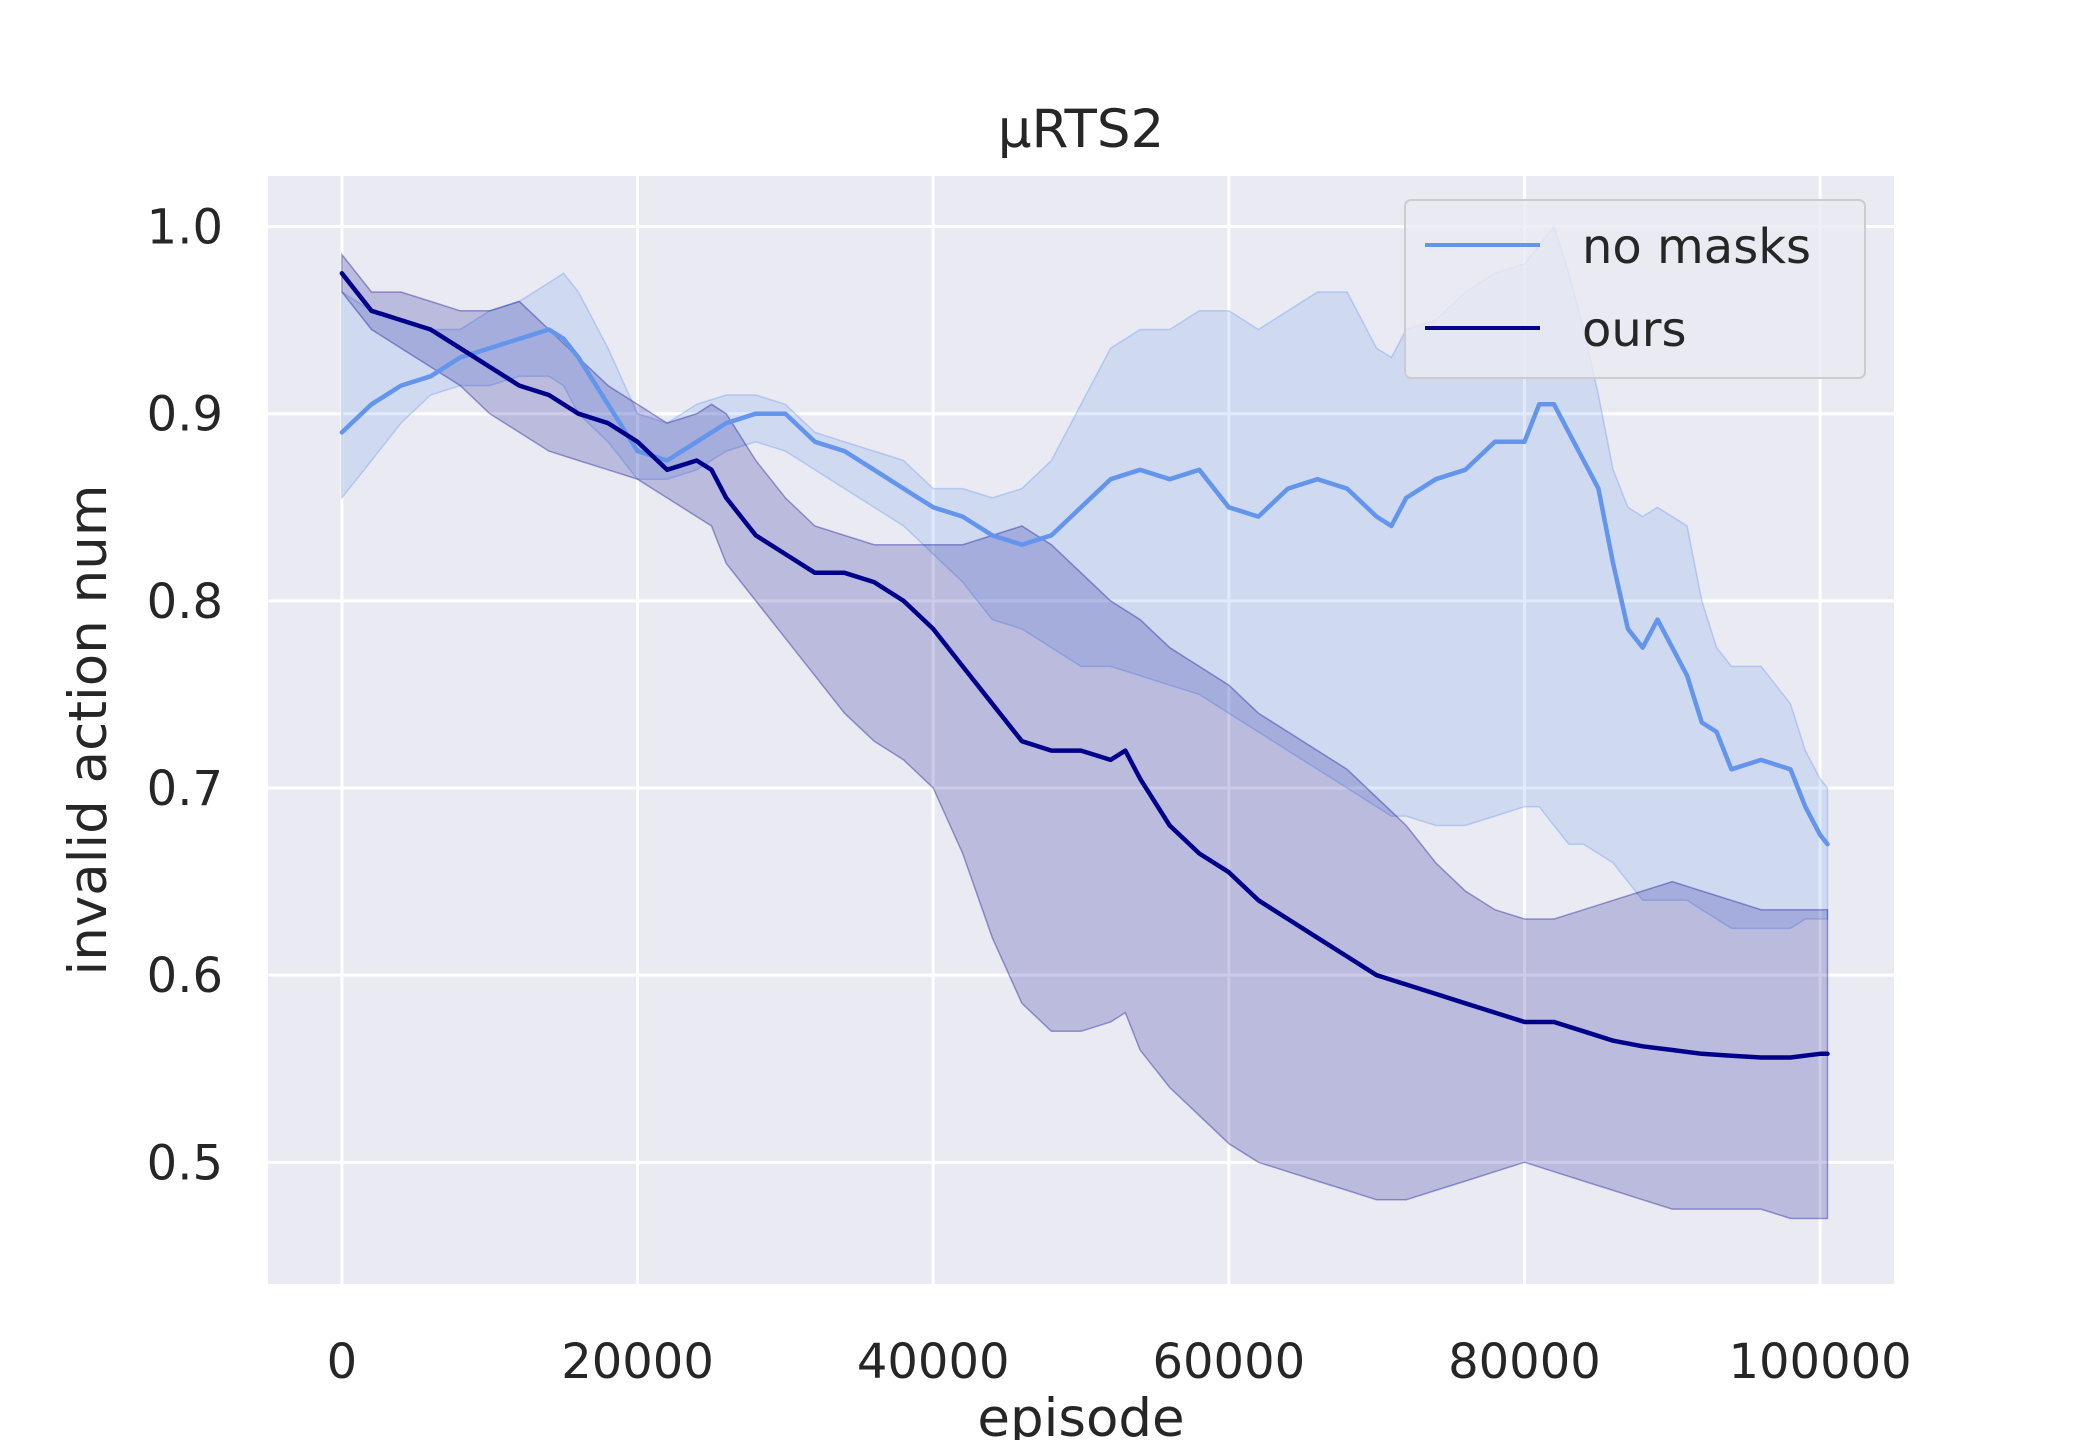 The height and width of the screenshot is (1440, 2100). I want to click on legend: no masks ours, so click(1635, 289).